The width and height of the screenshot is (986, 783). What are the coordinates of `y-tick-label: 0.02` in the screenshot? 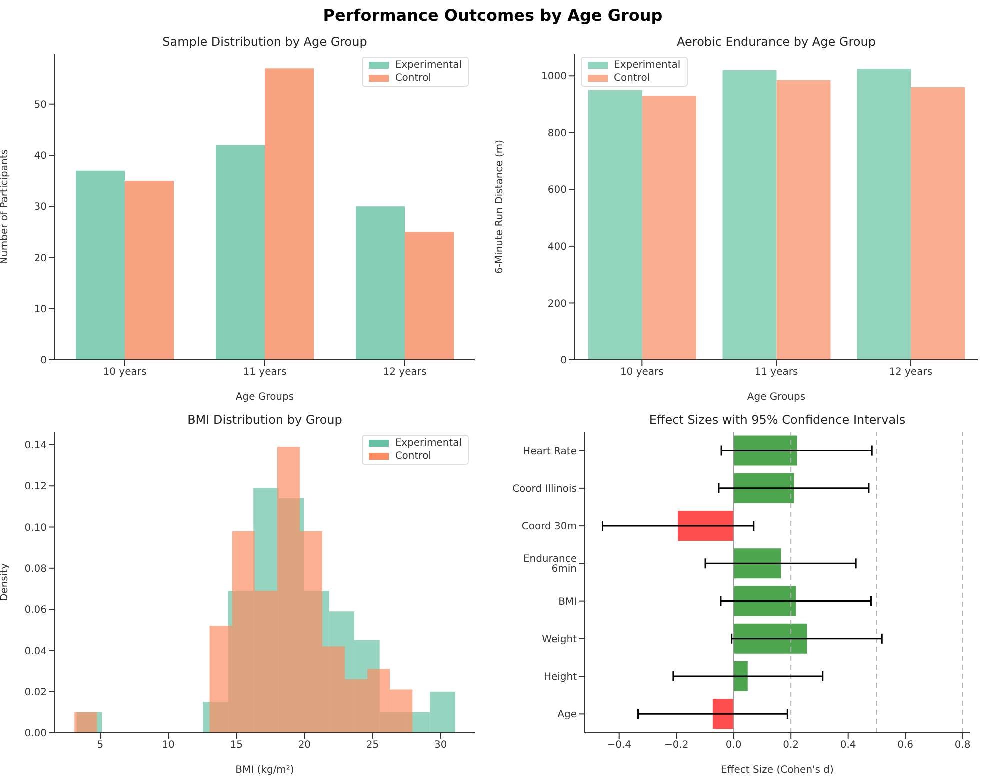 It's located at (35, 692).